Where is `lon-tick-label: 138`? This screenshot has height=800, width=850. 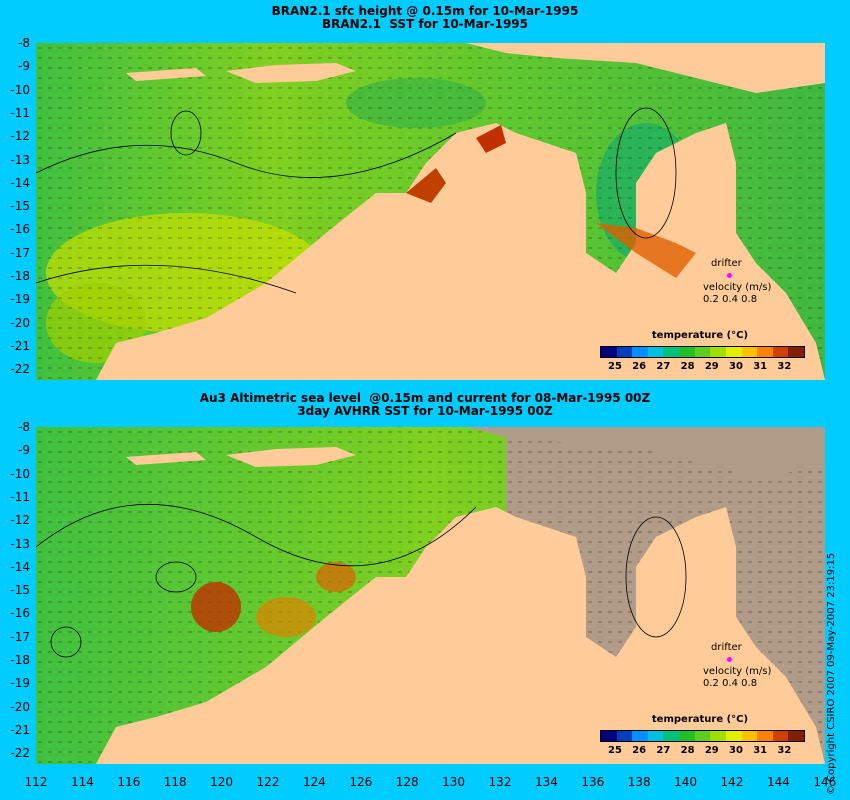
lon-tick-label: 138 is located at coordinates (639, 782).